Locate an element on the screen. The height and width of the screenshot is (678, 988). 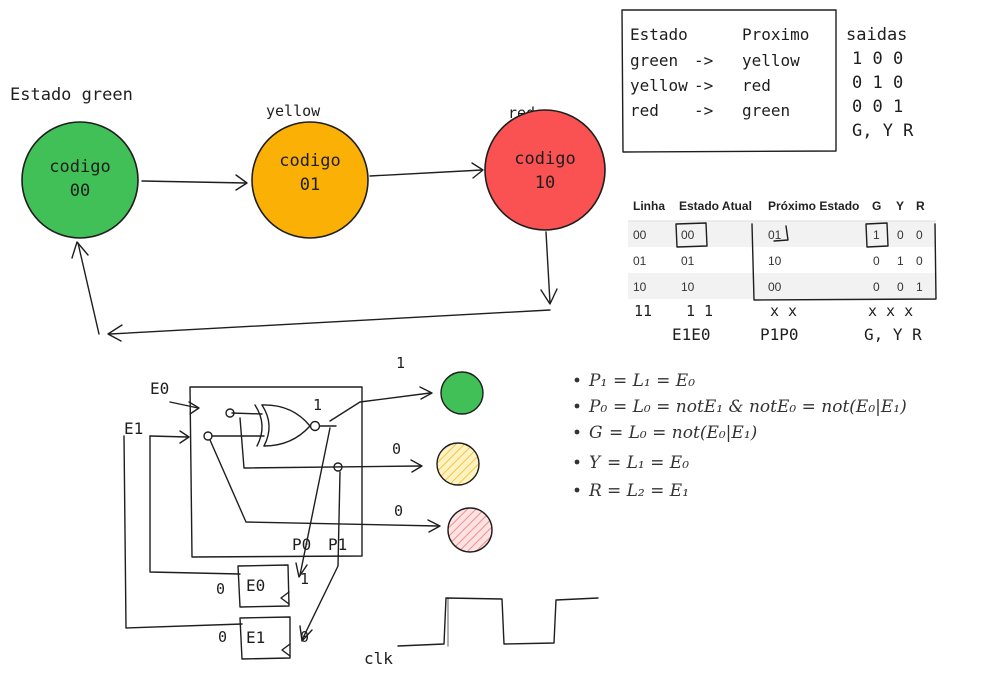
equation-lhs: P₁ is located at coordinates (597, 381).